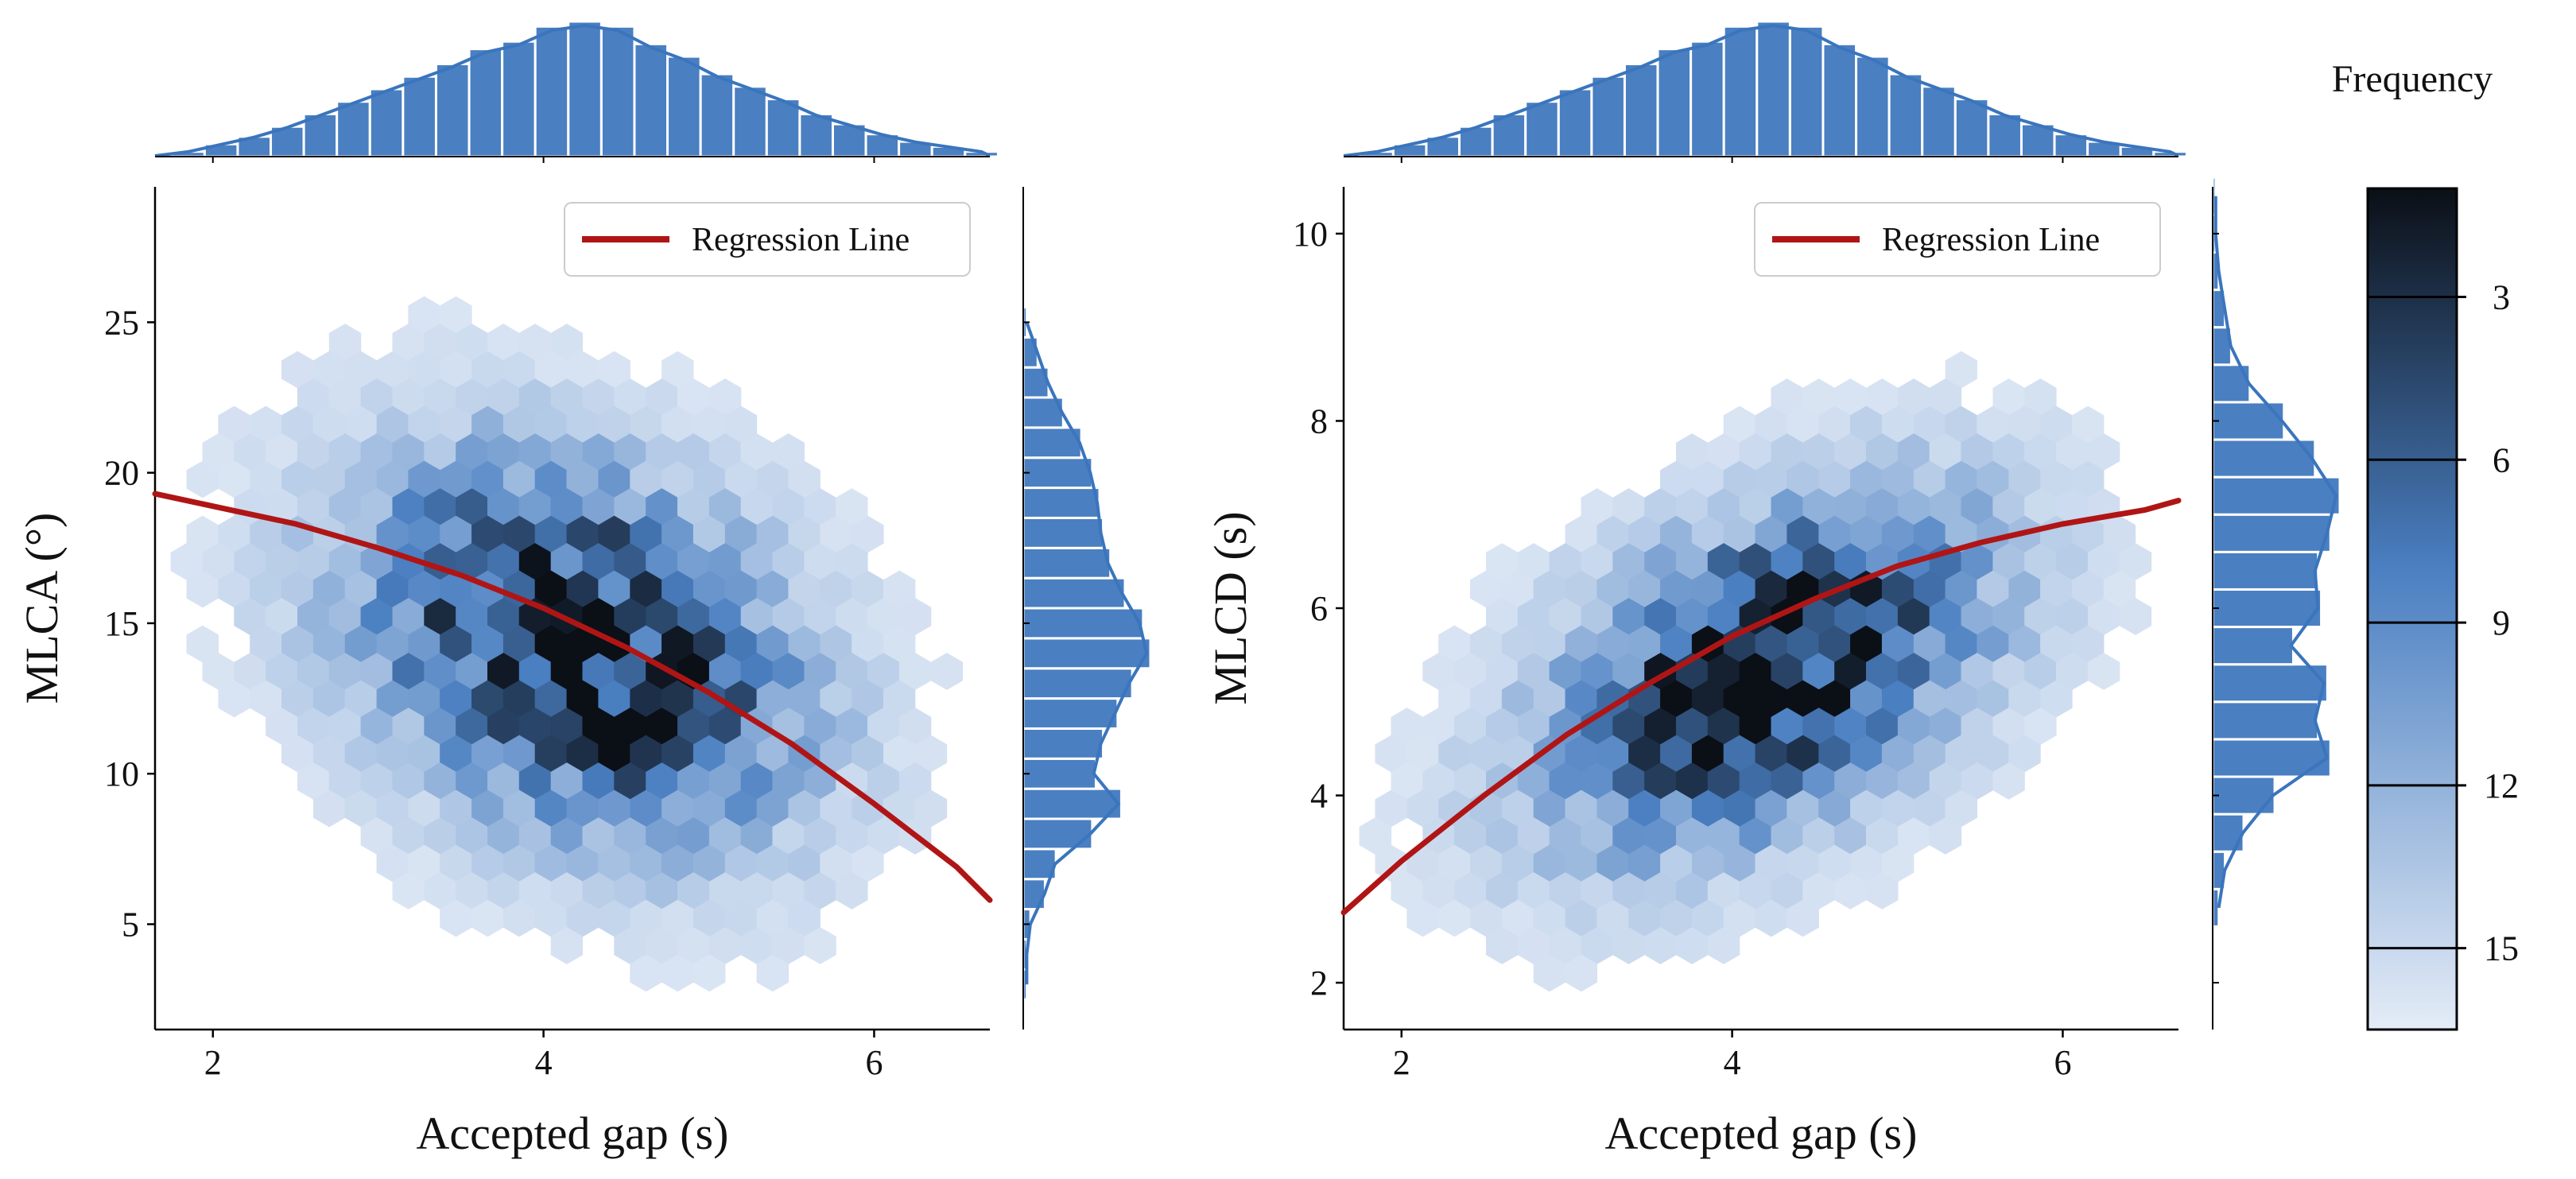 The width and height of the screenshot is (2576, 1179). Describe the element at coordinates (1991, 240) in the screenshot. I see `legend-label: Regression Line` at that location.